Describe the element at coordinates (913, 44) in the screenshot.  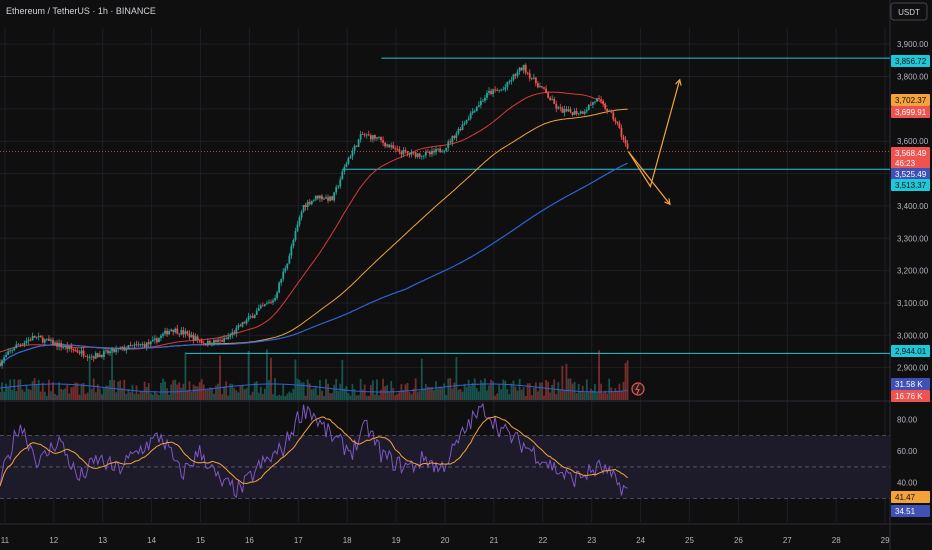
I see `price-tick-label: 3,900.00` at that location.